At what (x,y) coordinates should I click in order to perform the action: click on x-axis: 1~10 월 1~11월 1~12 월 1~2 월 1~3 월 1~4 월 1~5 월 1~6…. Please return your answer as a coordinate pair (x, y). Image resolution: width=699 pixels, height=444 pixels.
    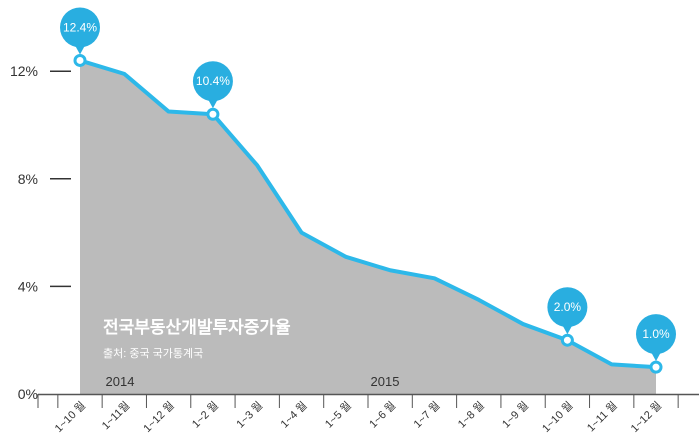
    Looking at the image, I should click on (358, 414).